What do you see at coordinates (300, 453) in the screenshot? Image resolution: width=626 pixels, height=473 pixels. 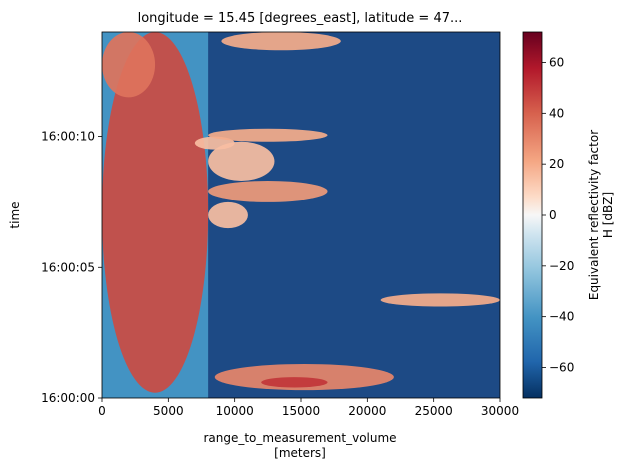 I see `x-axis-unit: [meters]` at bounding box center [300, 453].